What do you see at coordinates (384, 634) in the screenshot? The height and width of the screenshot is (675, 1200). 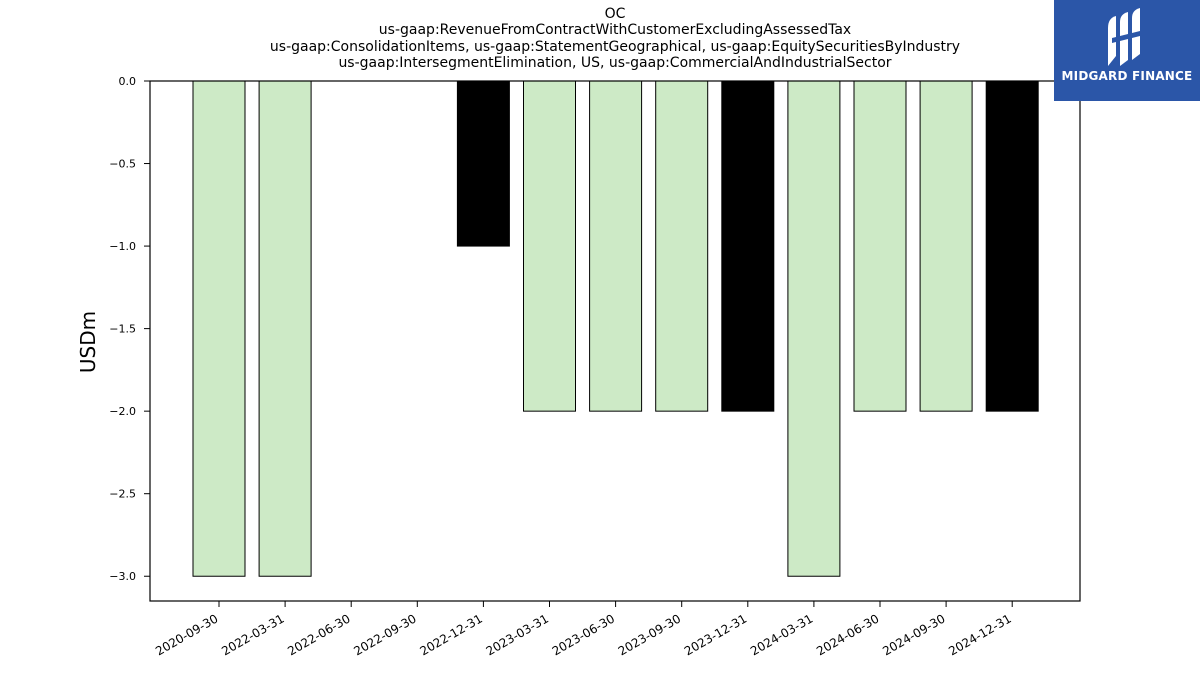 I see `x-tick-label: 2022-09-30` at bounding box center [384, 634].